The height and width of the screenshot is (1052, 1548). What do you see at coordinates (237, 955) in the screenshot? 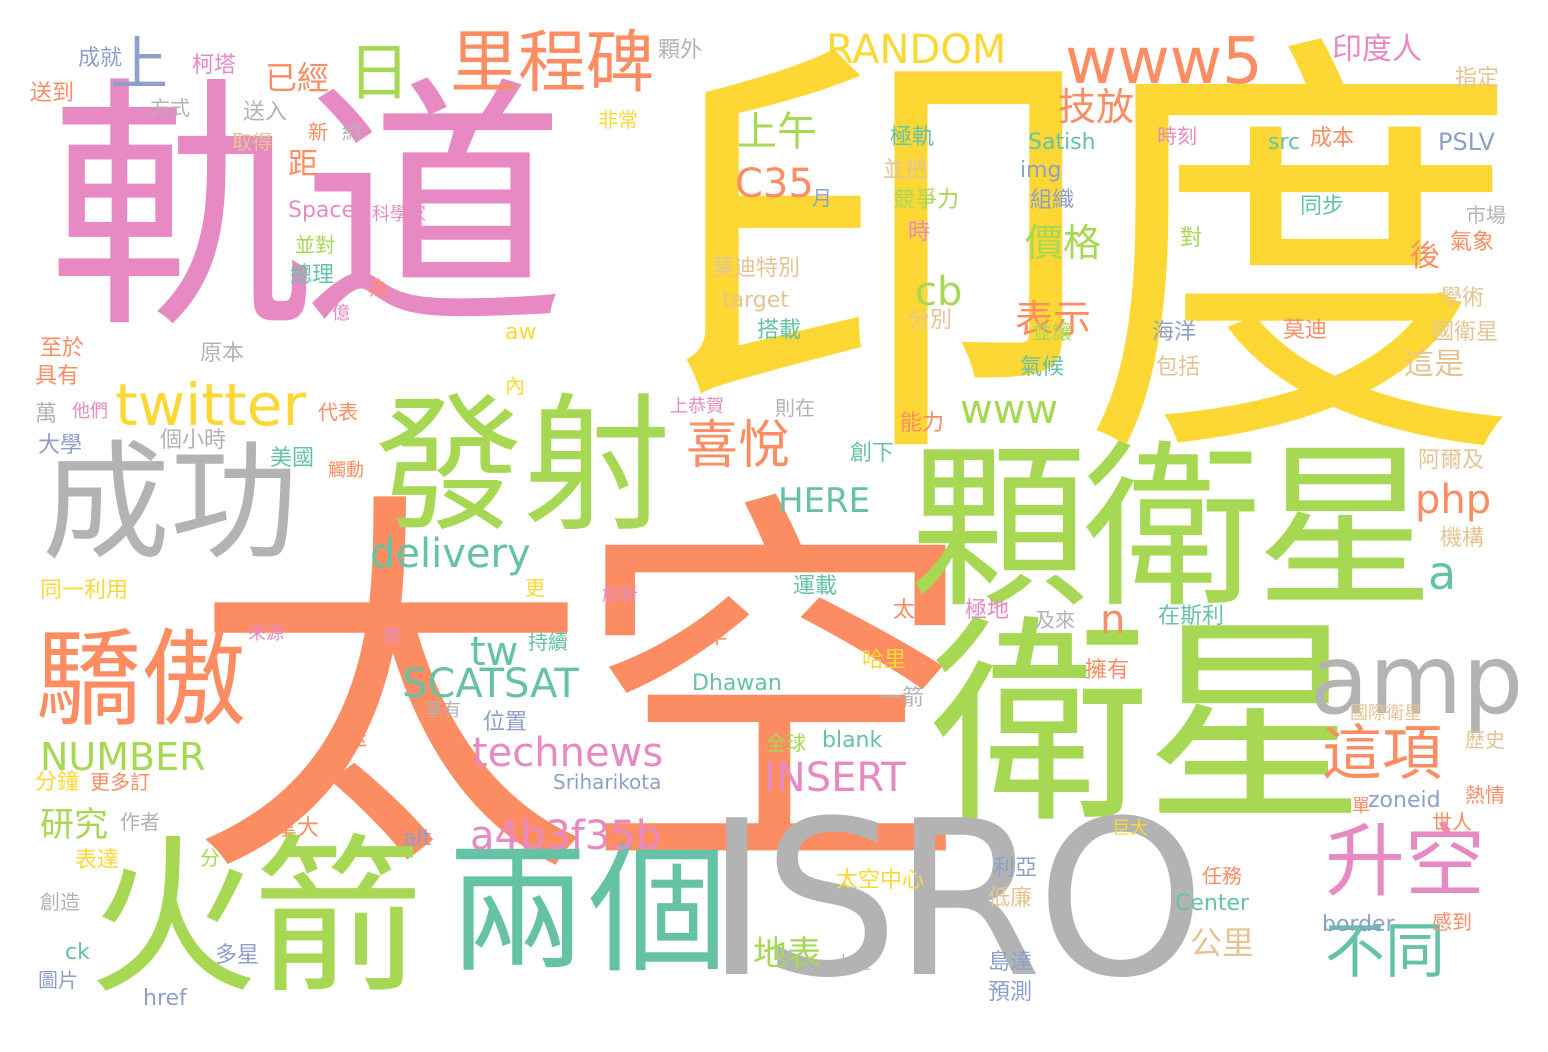
I see `cloud-word: 多星` at bounding box center [237, 955].